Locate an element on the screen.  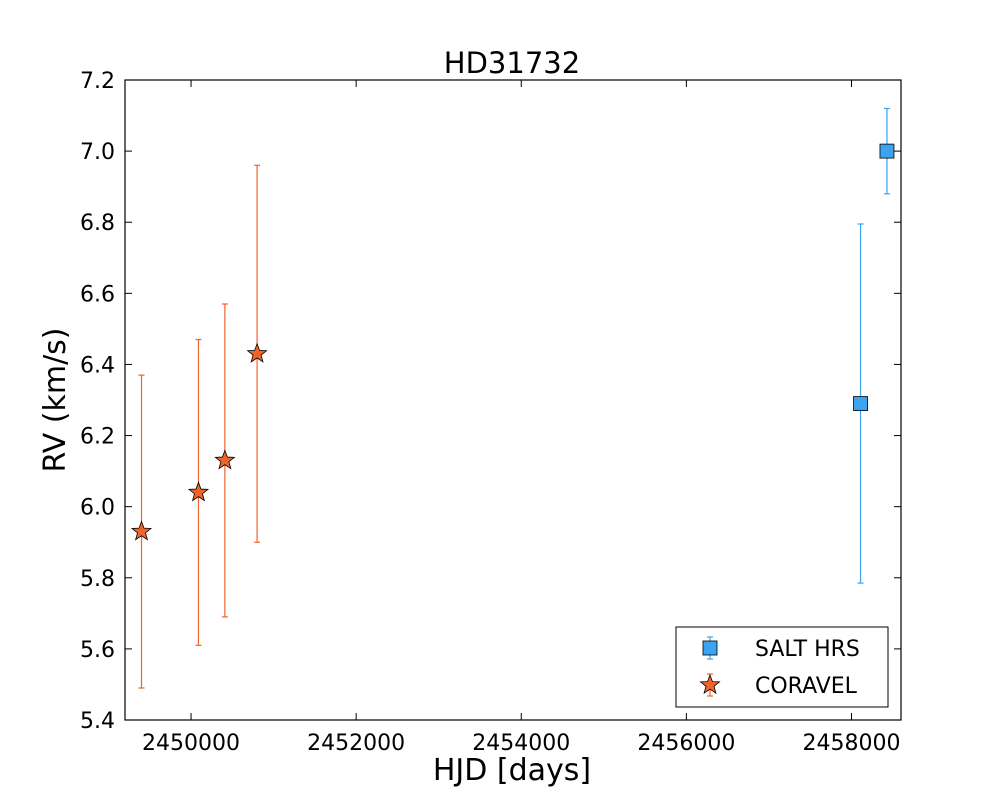
y-tick-label: 6.0 is located at coordinates (97, 508).